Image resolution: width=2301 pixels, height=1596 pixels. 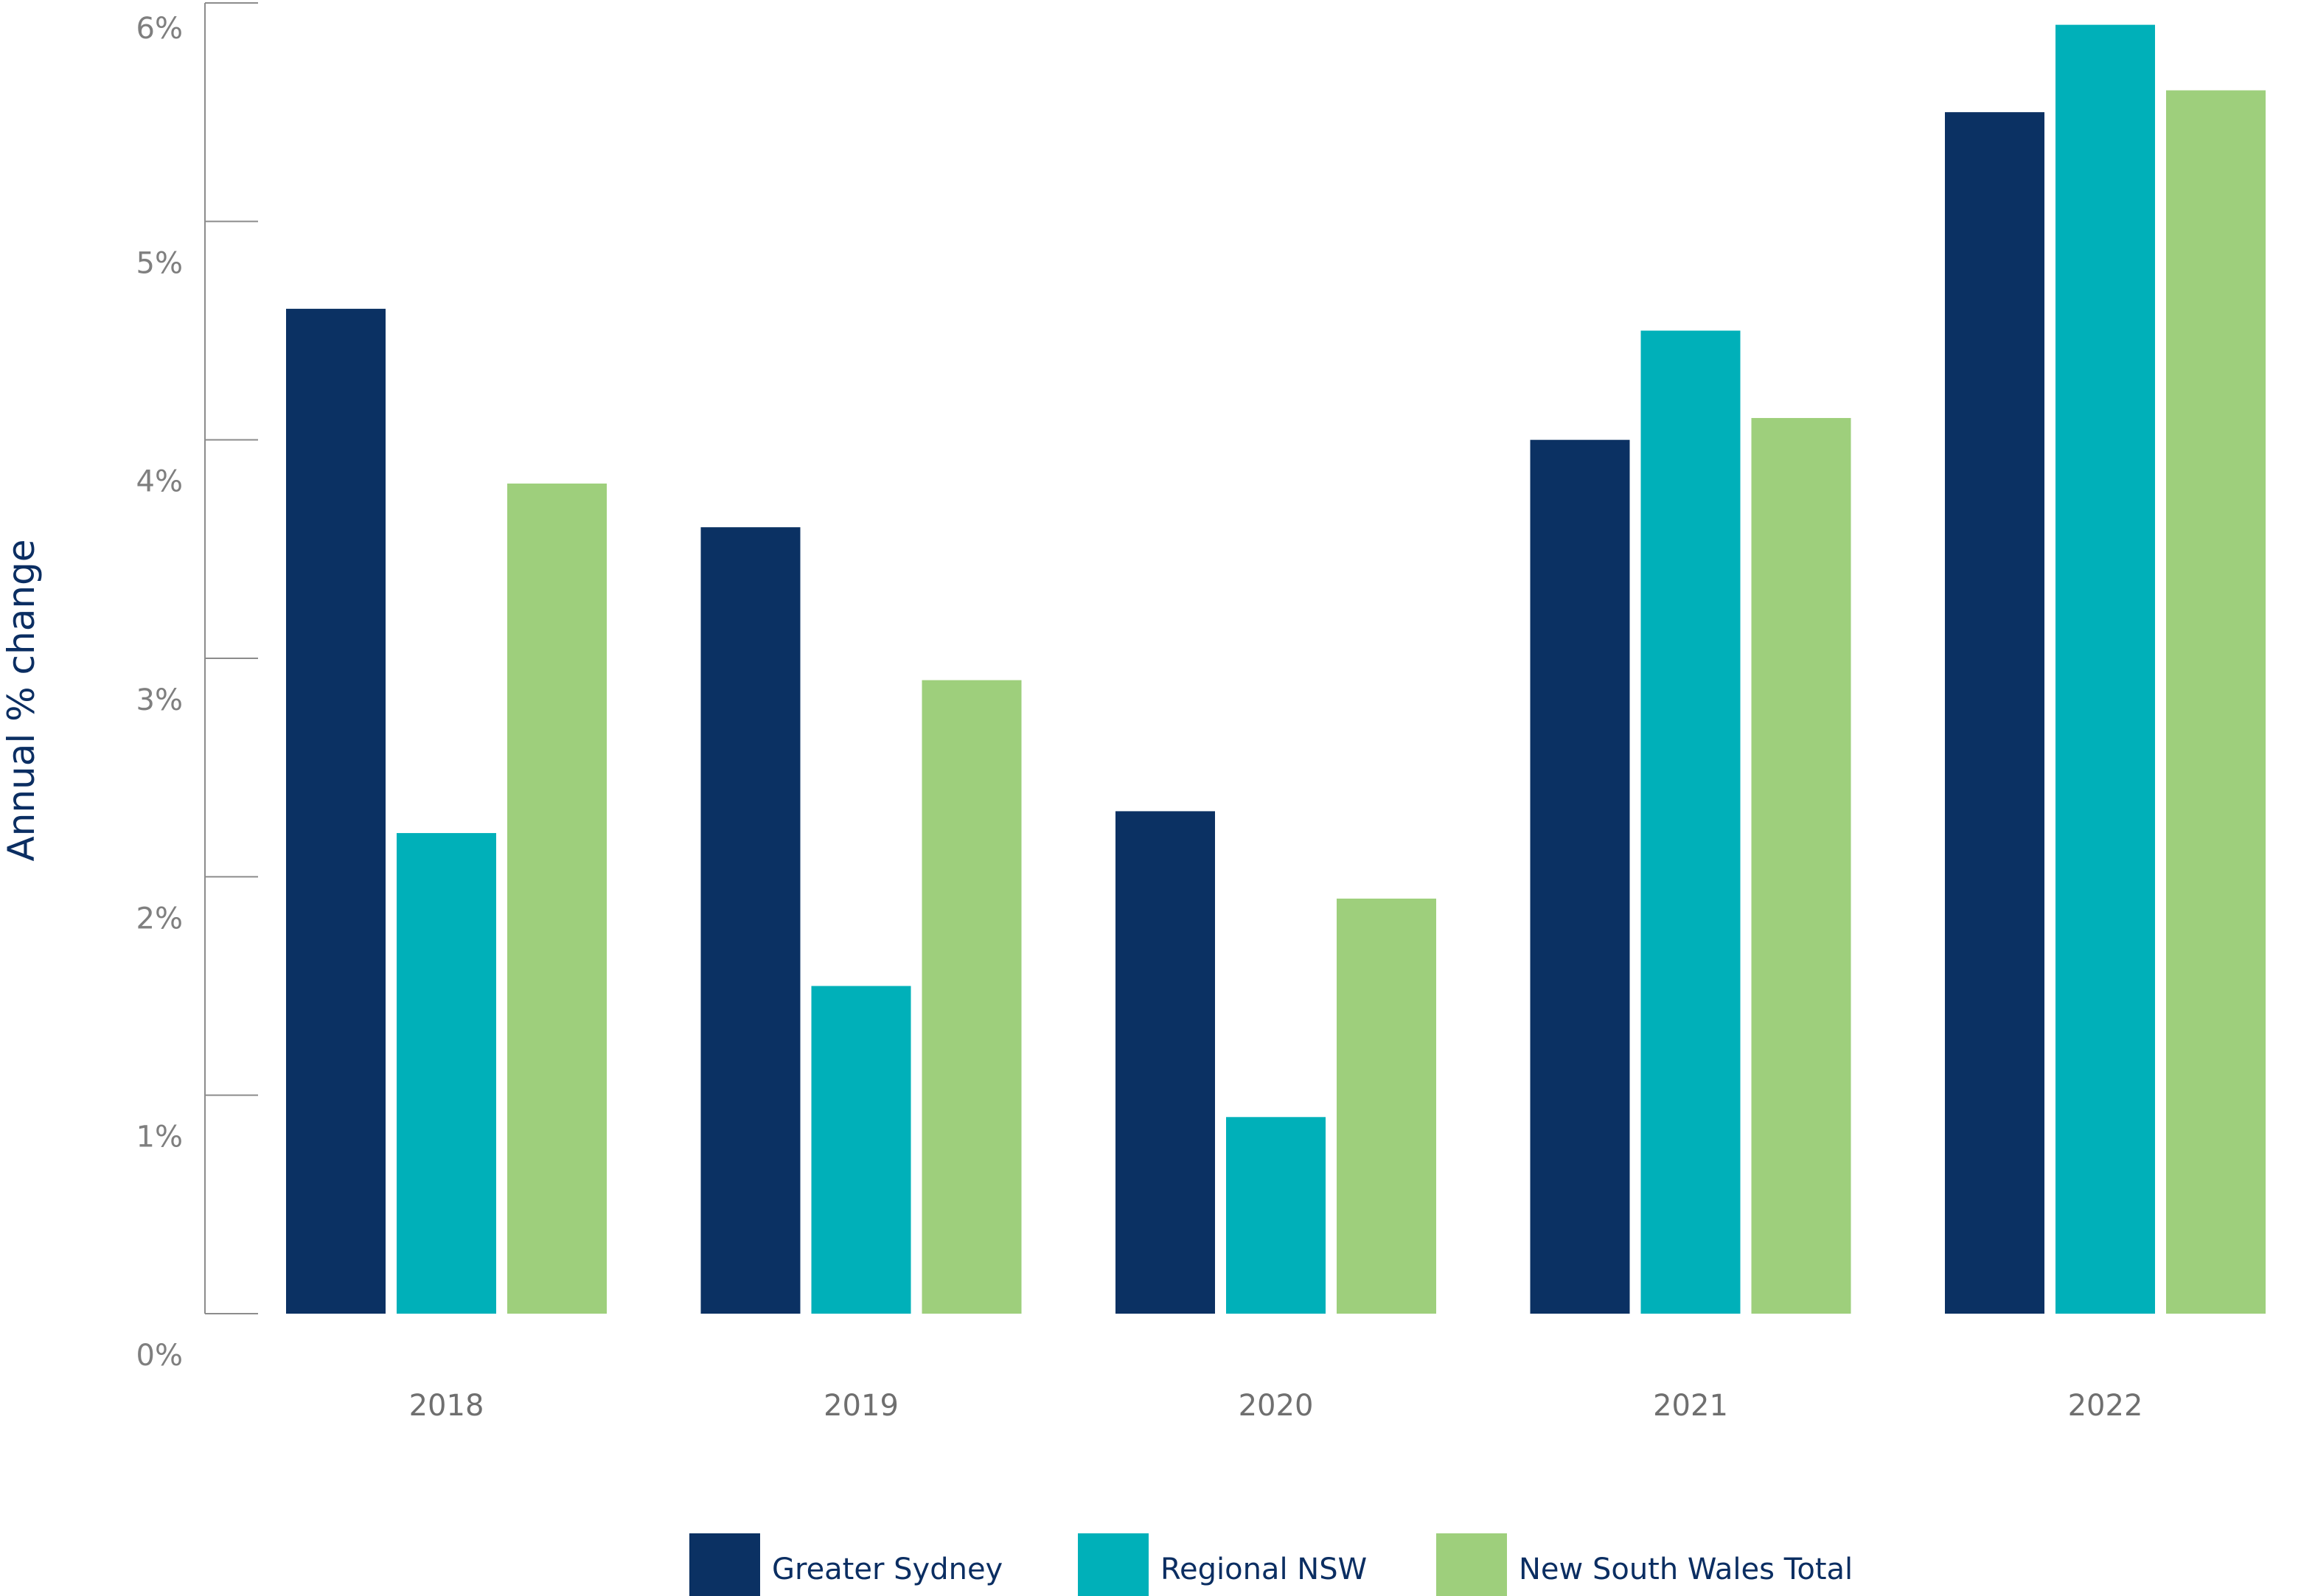 What do you see at coordinates (1263, 1570) in the screenshot?
I see `legend-label: Regional NSW` at bounding box center [1263, 1570].